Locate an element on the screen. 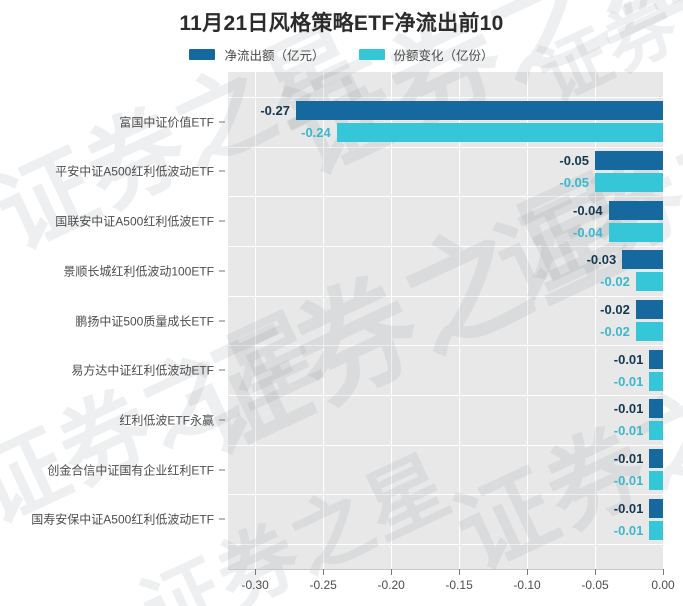 This screenshot has width=683, height=606. x-axis-tick-label: -0.30 is located at coordinates (255, 585).